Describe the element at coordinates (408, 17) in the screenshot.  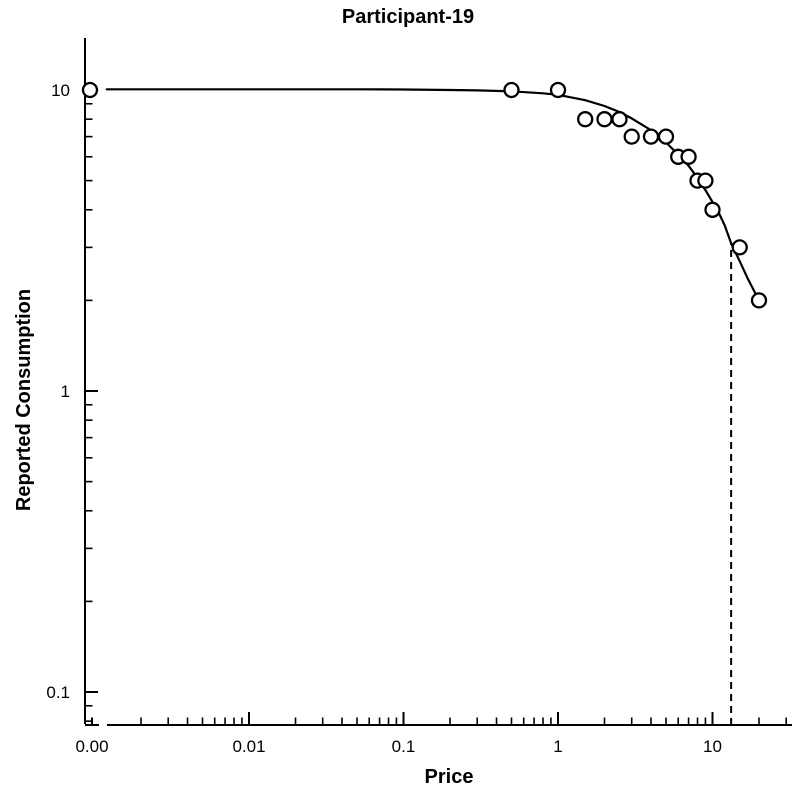
I see `chart-title: Participant-19` at that location.